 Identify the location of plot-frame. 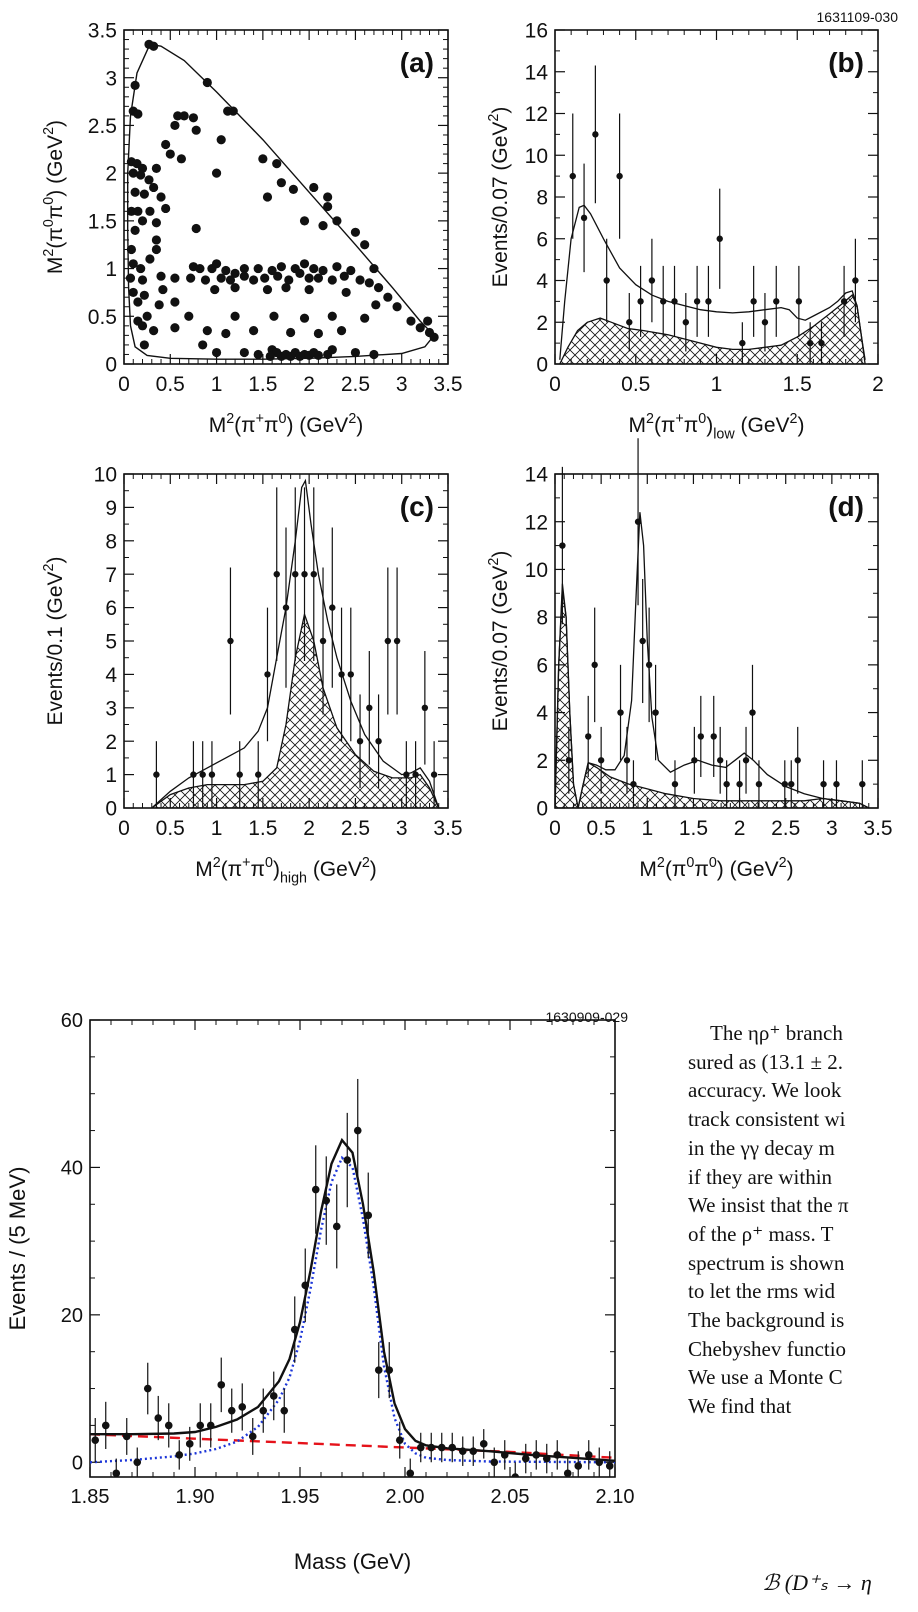
(716, 641).